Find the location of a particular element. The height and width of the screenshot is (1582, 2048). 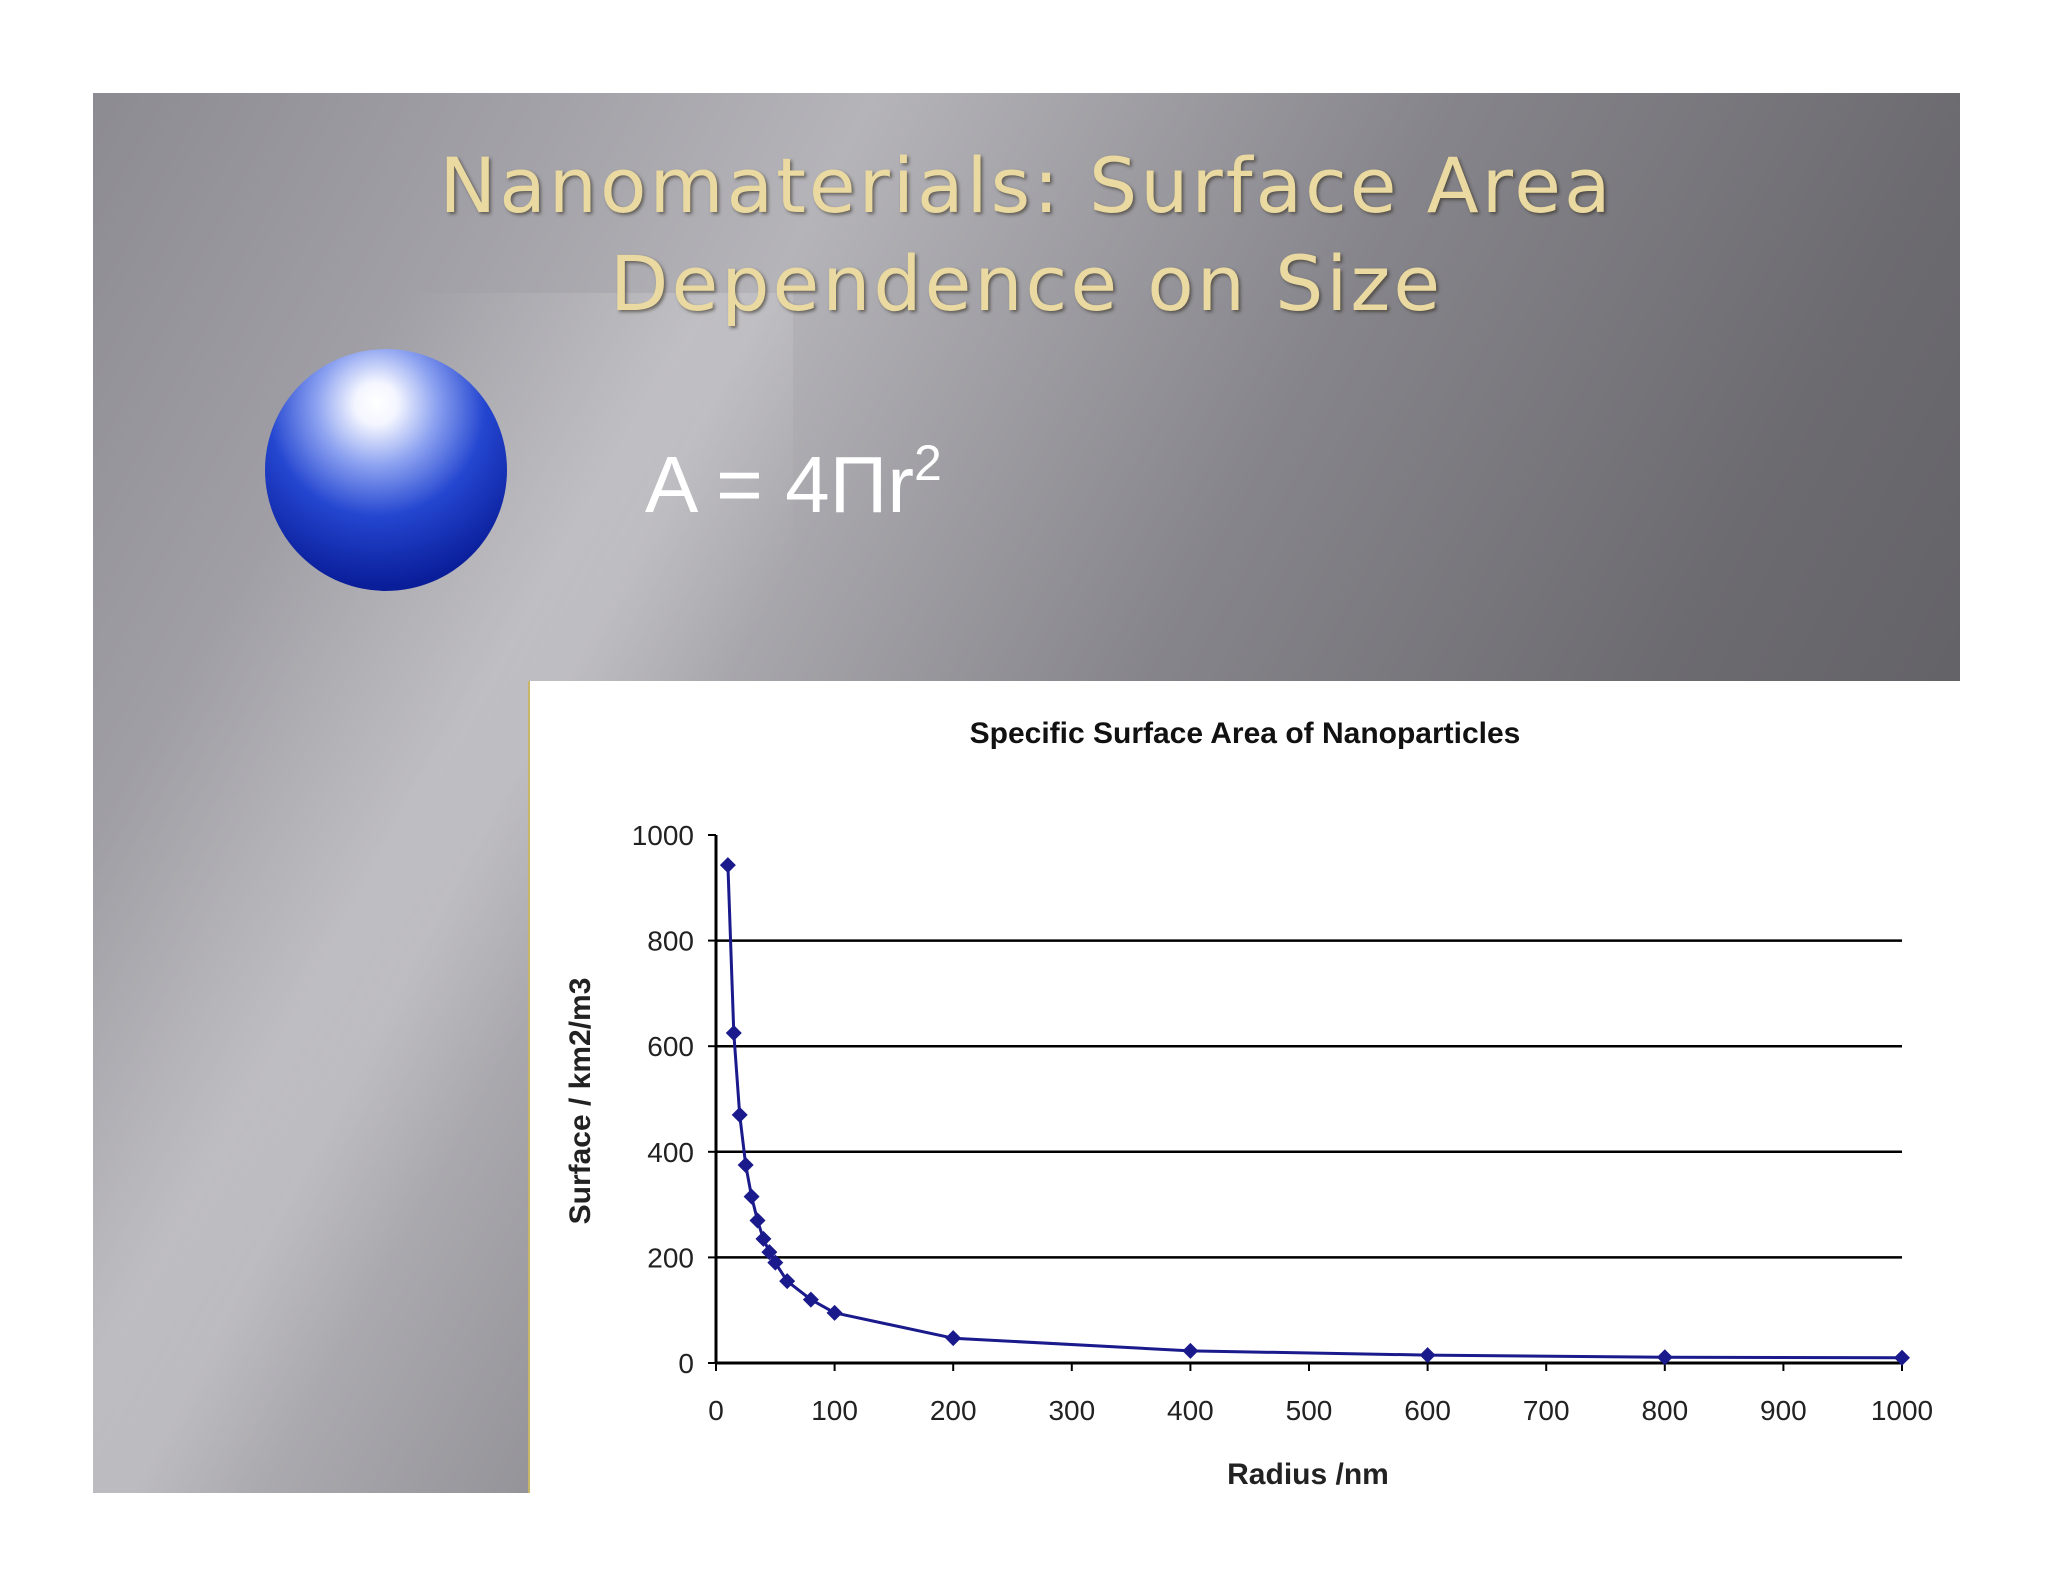

y-tick-labels: 0 200 400 600 800 1000 is located at coordinates (663, 1099).